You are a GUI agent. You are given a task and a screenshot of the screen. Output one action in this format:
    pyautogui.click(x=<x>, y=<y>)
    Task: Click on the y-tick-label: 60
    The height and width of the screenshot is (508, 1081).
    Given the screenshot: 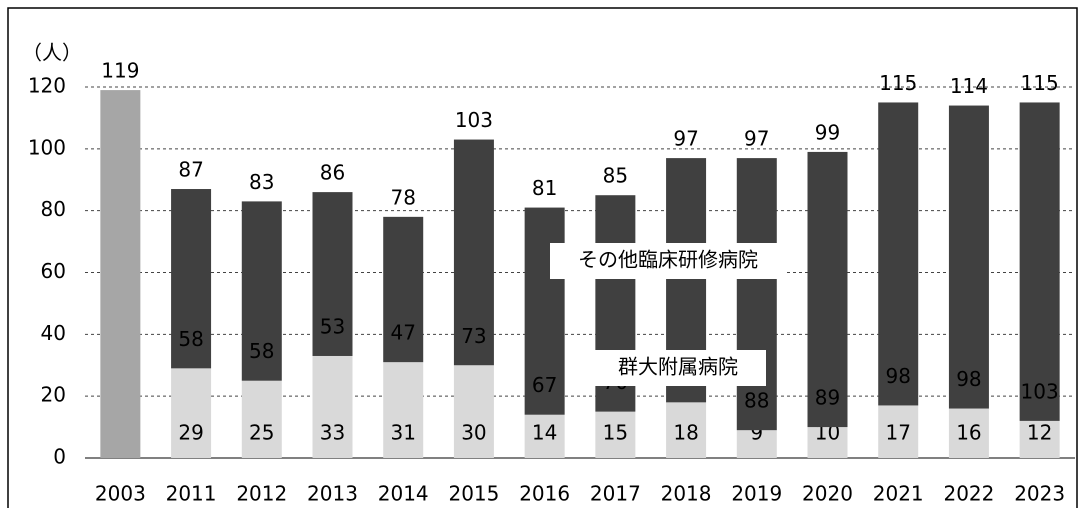 What is the action you would take?
    pyautogui.click(x=53, y=271)
    